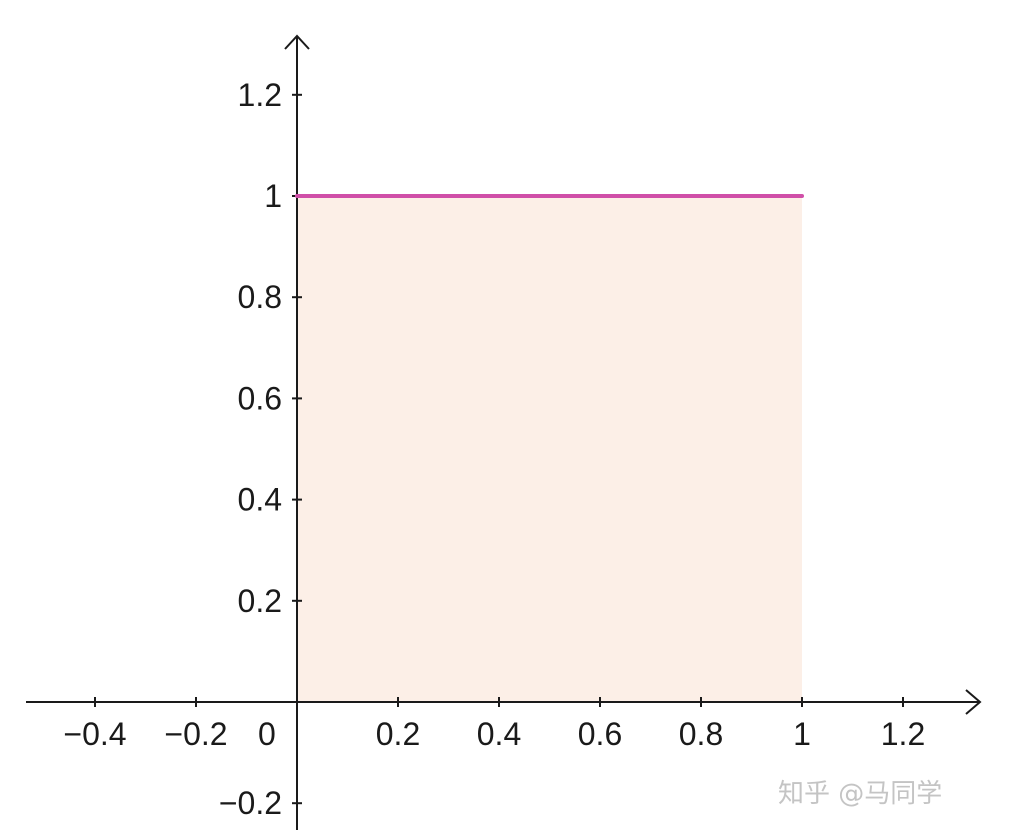  What do you see at coordinates (903, 734) in the screenshot?
I see `x-tick-label: 1.2` at bounding box center [903, 734].